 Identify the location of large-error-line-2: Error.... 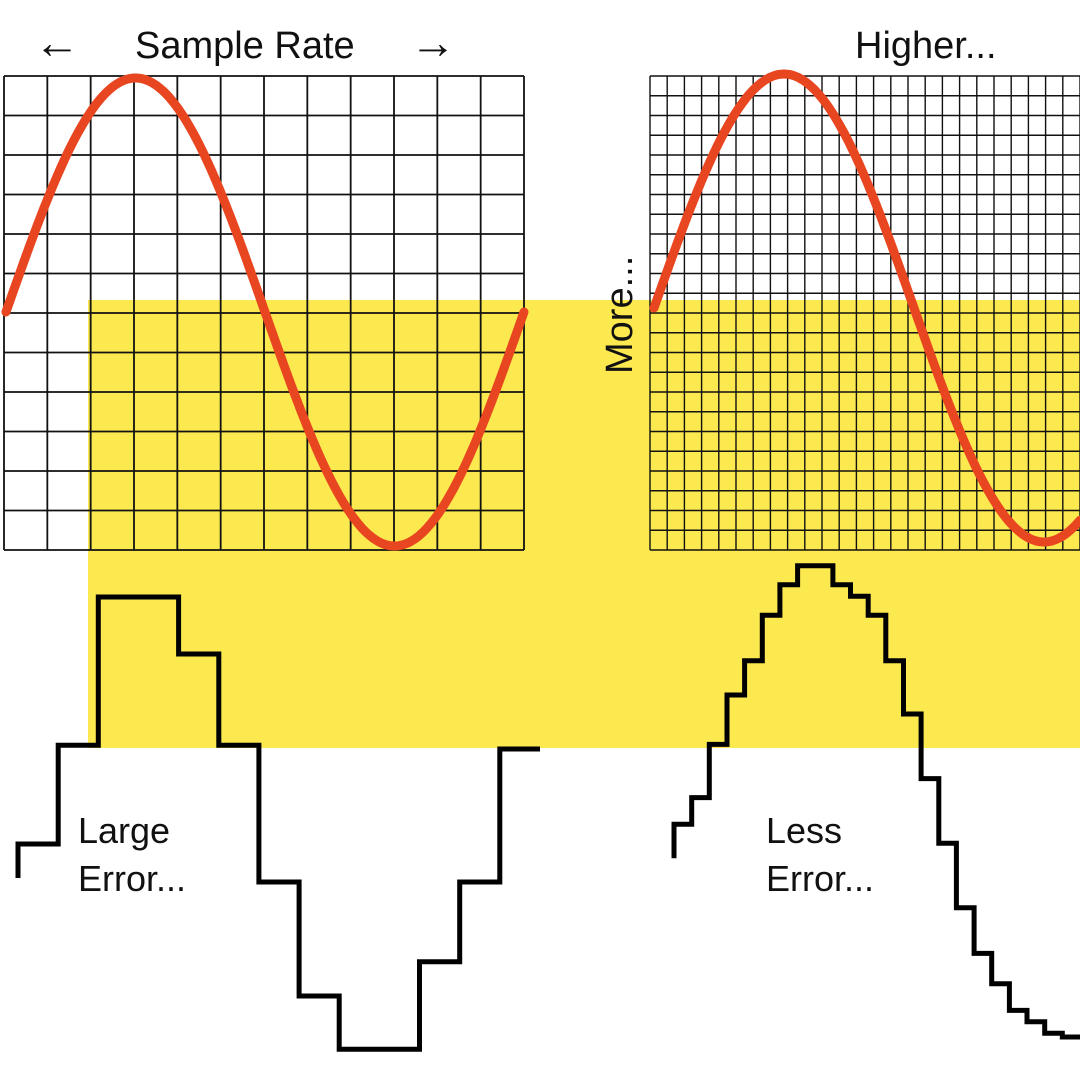
(132, 878).